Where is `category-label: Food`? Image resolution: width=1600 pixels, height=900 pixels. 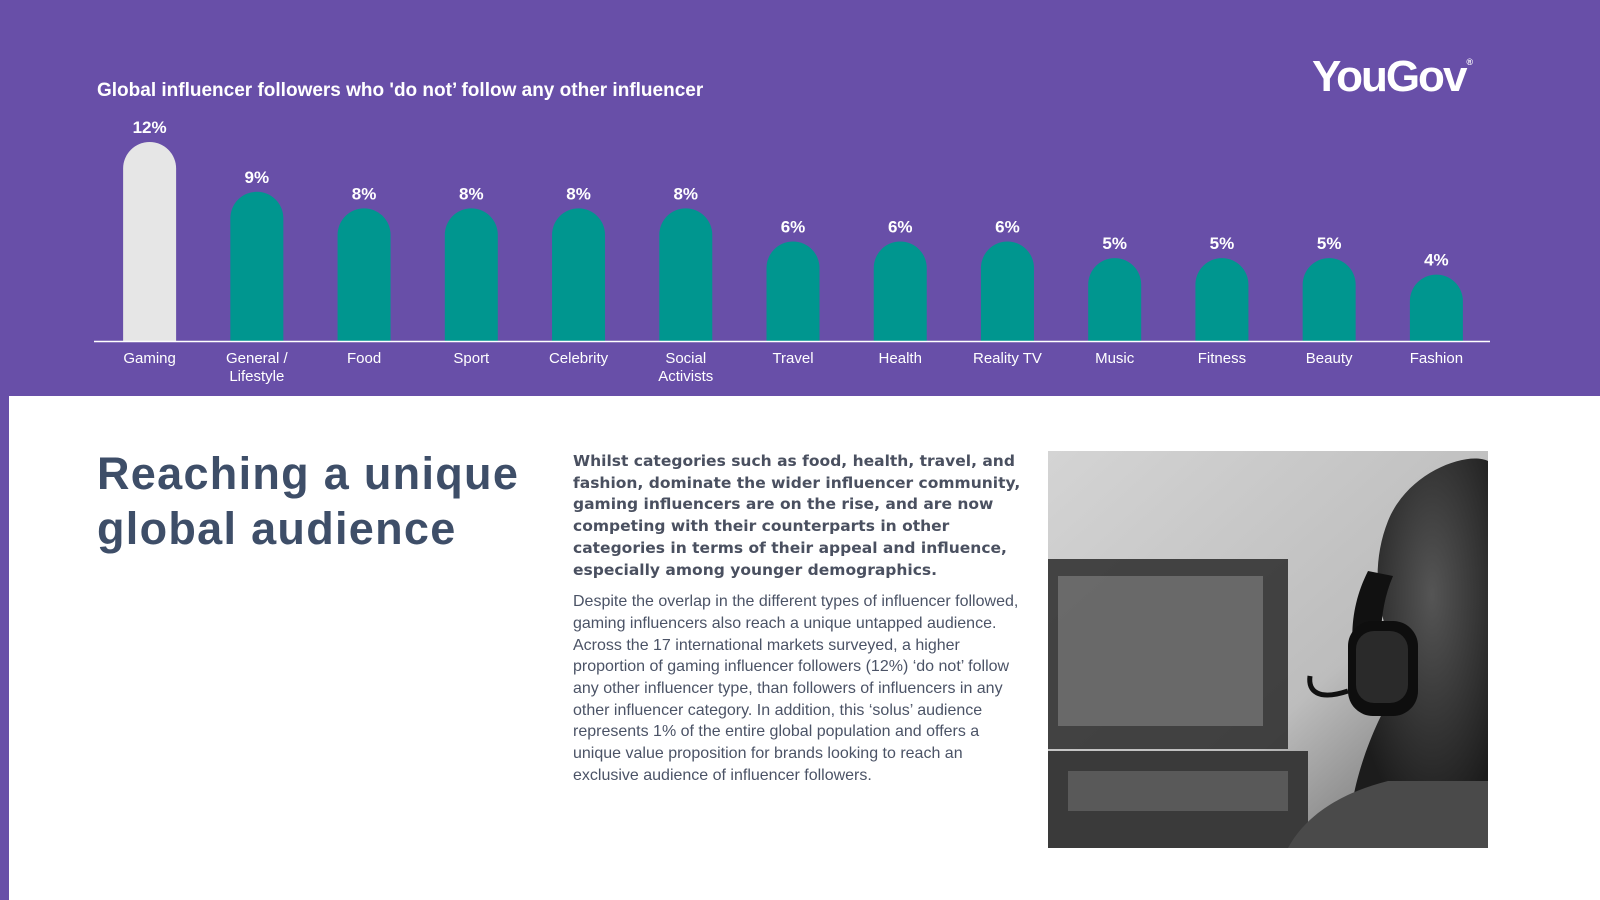
category-label: Food is located at coordinates (364, 358).